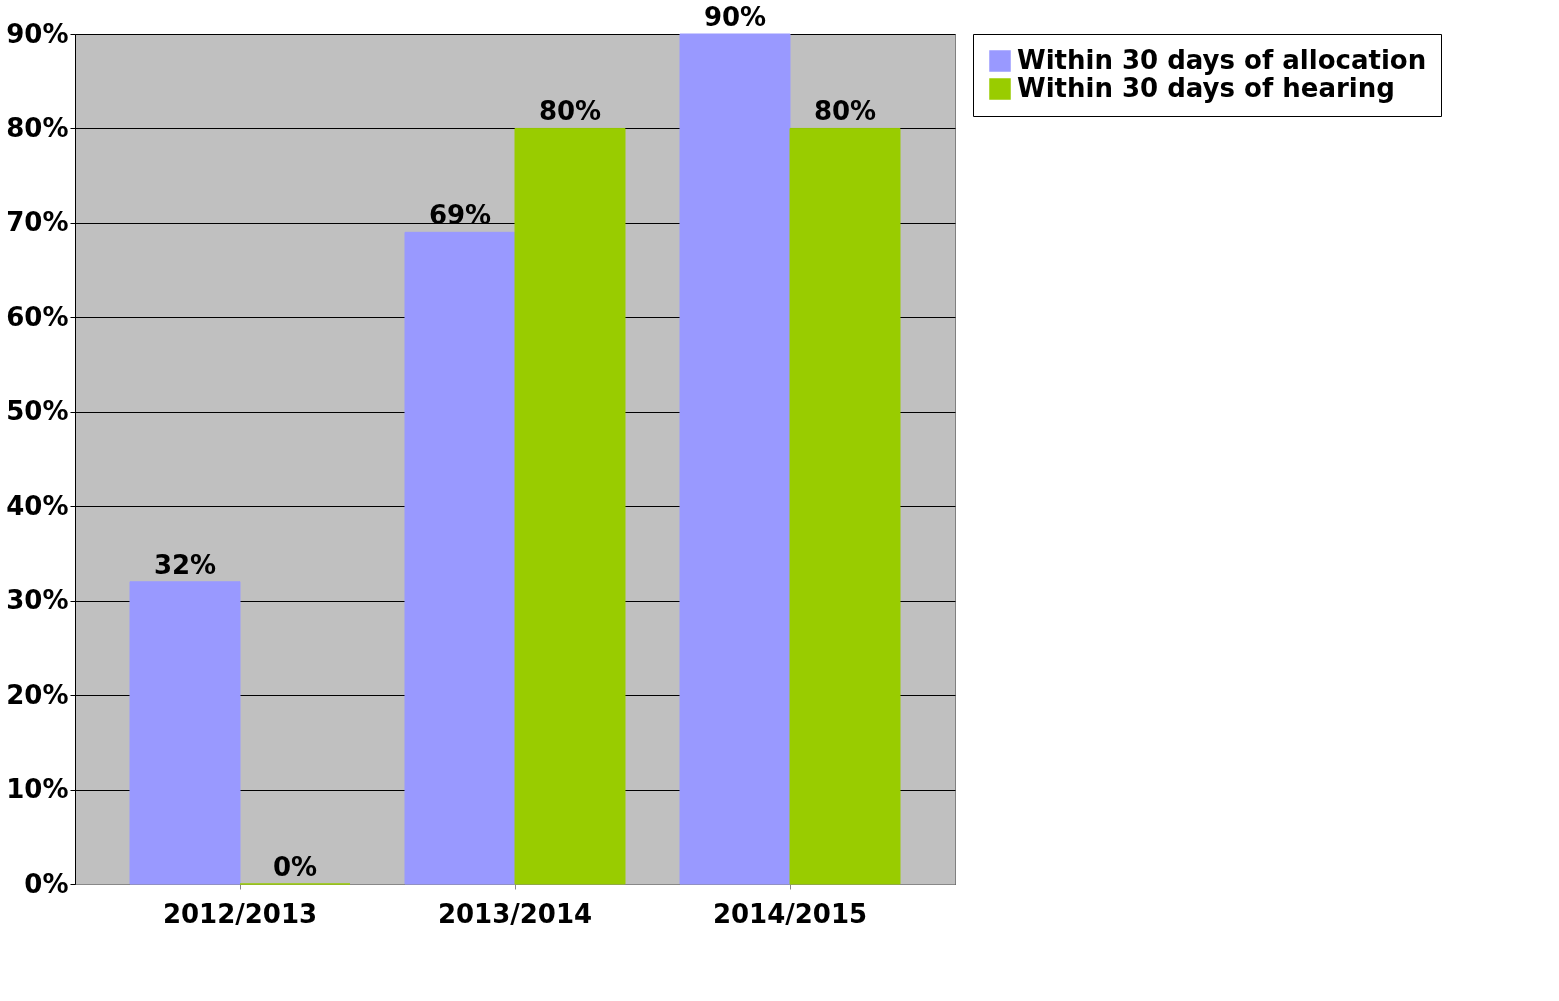  Describe the element at coordinates (460, 215) in the screenshot. I see `data-label: 69%` at that location.